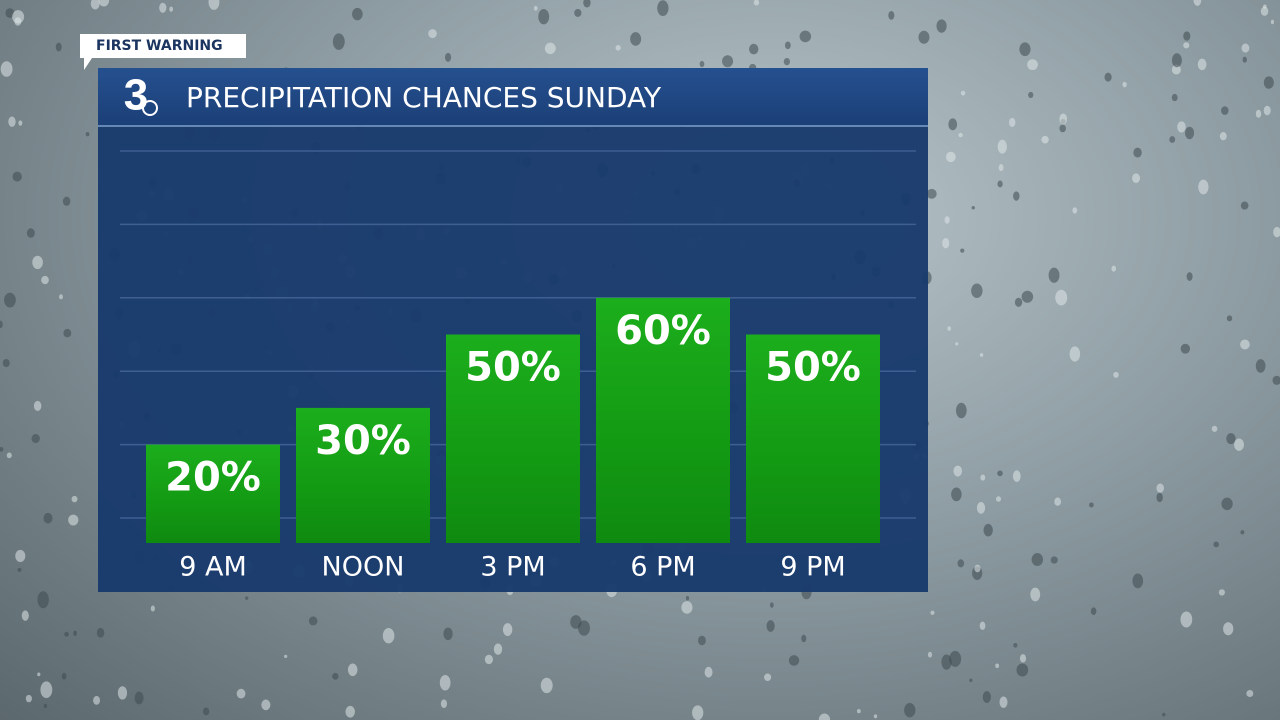  I want to click on panel-header, so click(513, 97).